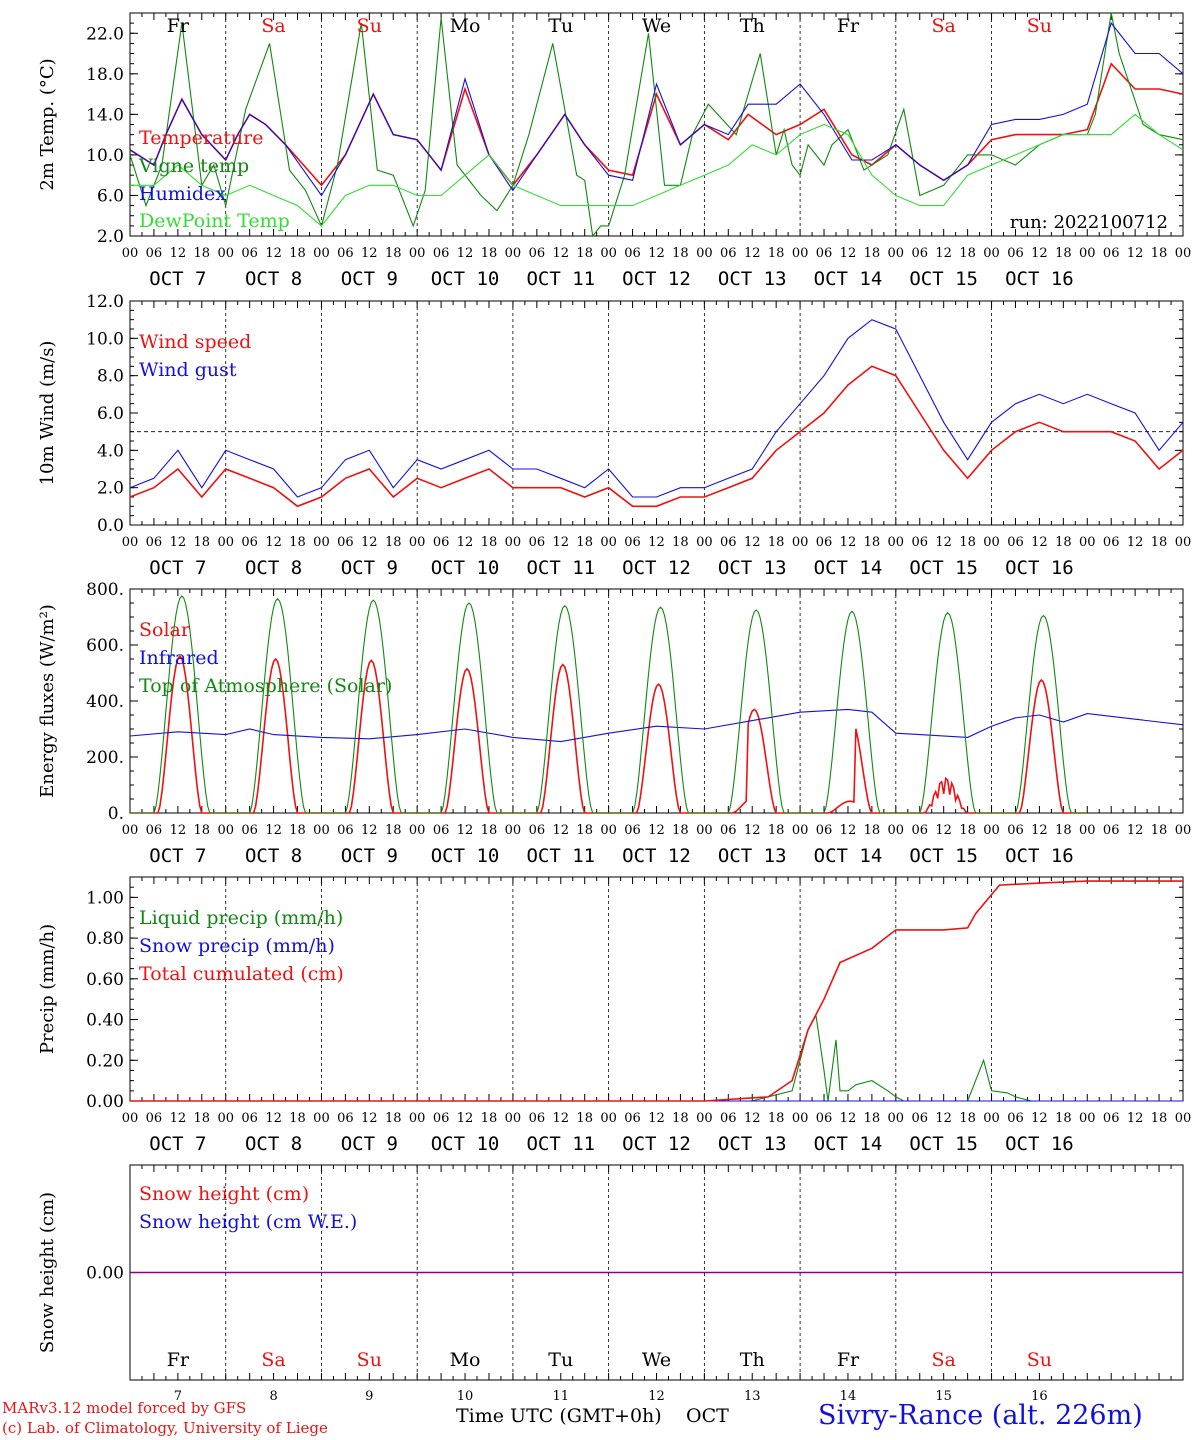  Describe the element at coordinates (237, 946) in the screenshot. I see `legend-entry: Snow precip (mm/h)` at that location.